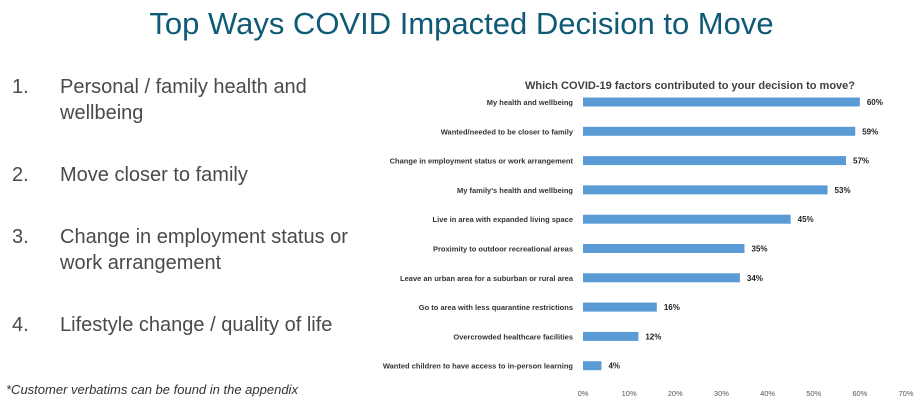 This screenshot has height=406, width=923. What do you see at coordinates (154, 175) in the screenshot?
I see `list-item-text: Move closer to family` at bounding box center [154, 175].